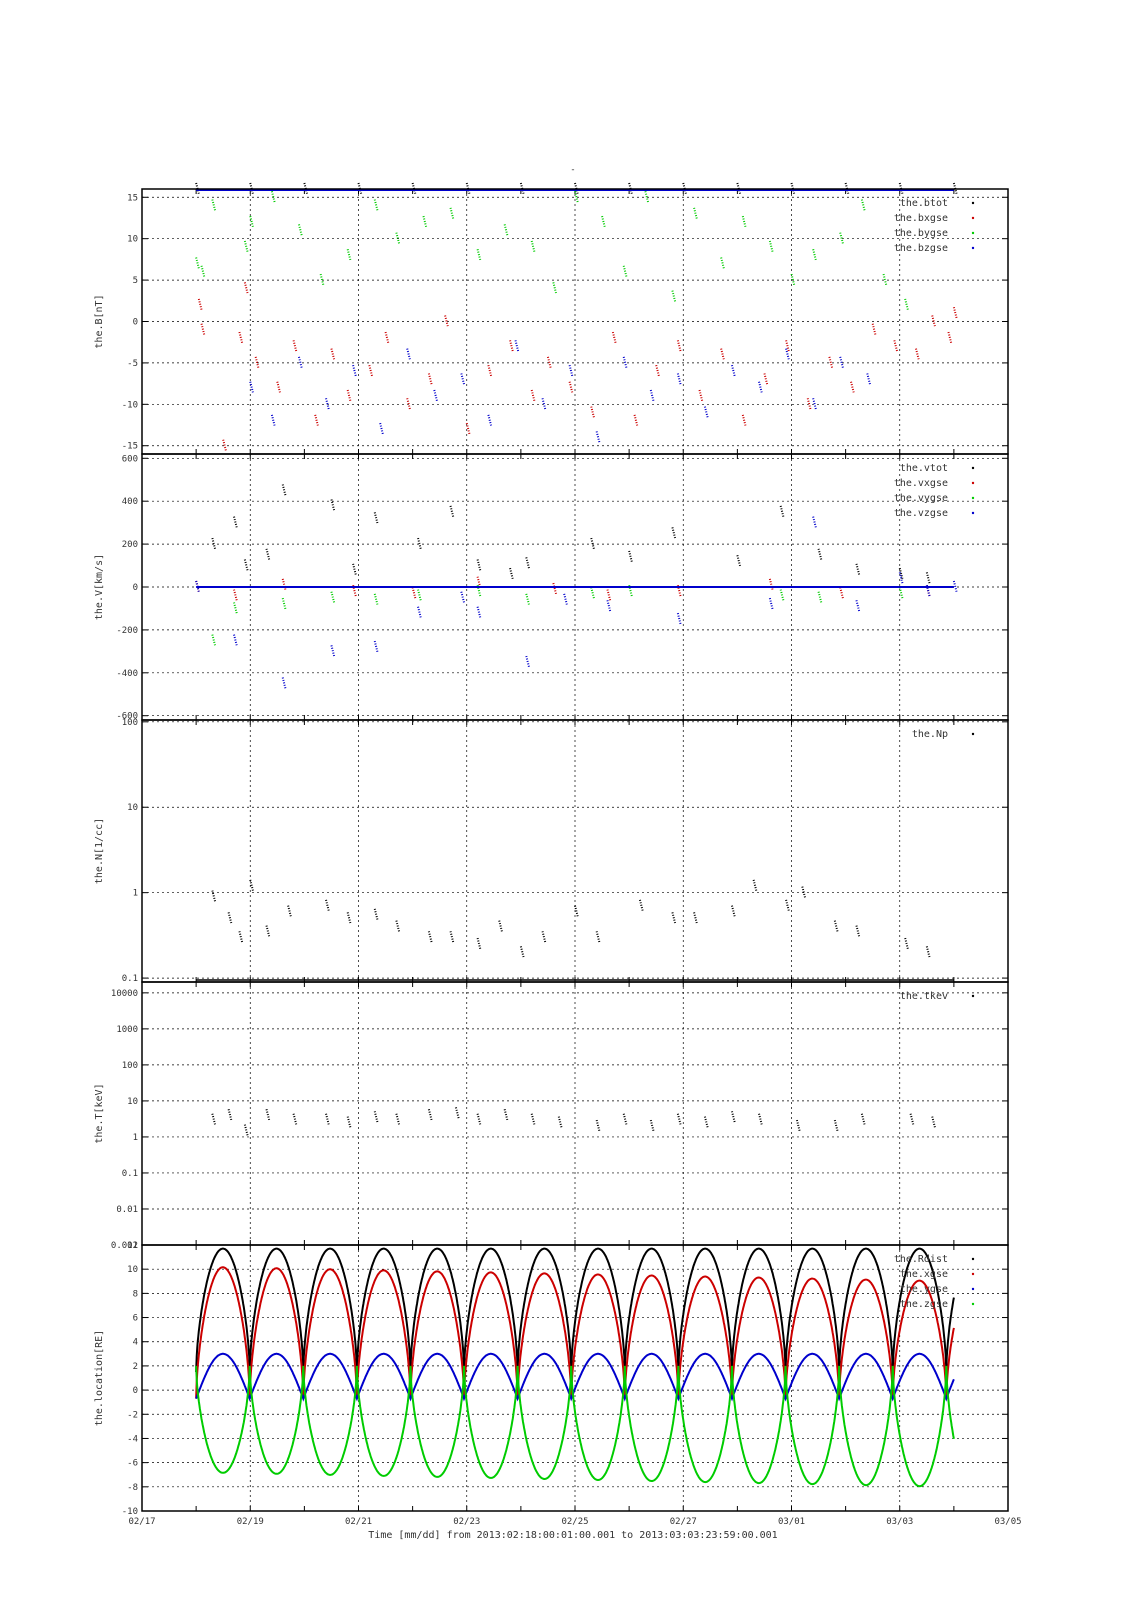 This screenshot has width=1131, height=1604. I want to click on y-tick-label: -4, so click(132, 1439).